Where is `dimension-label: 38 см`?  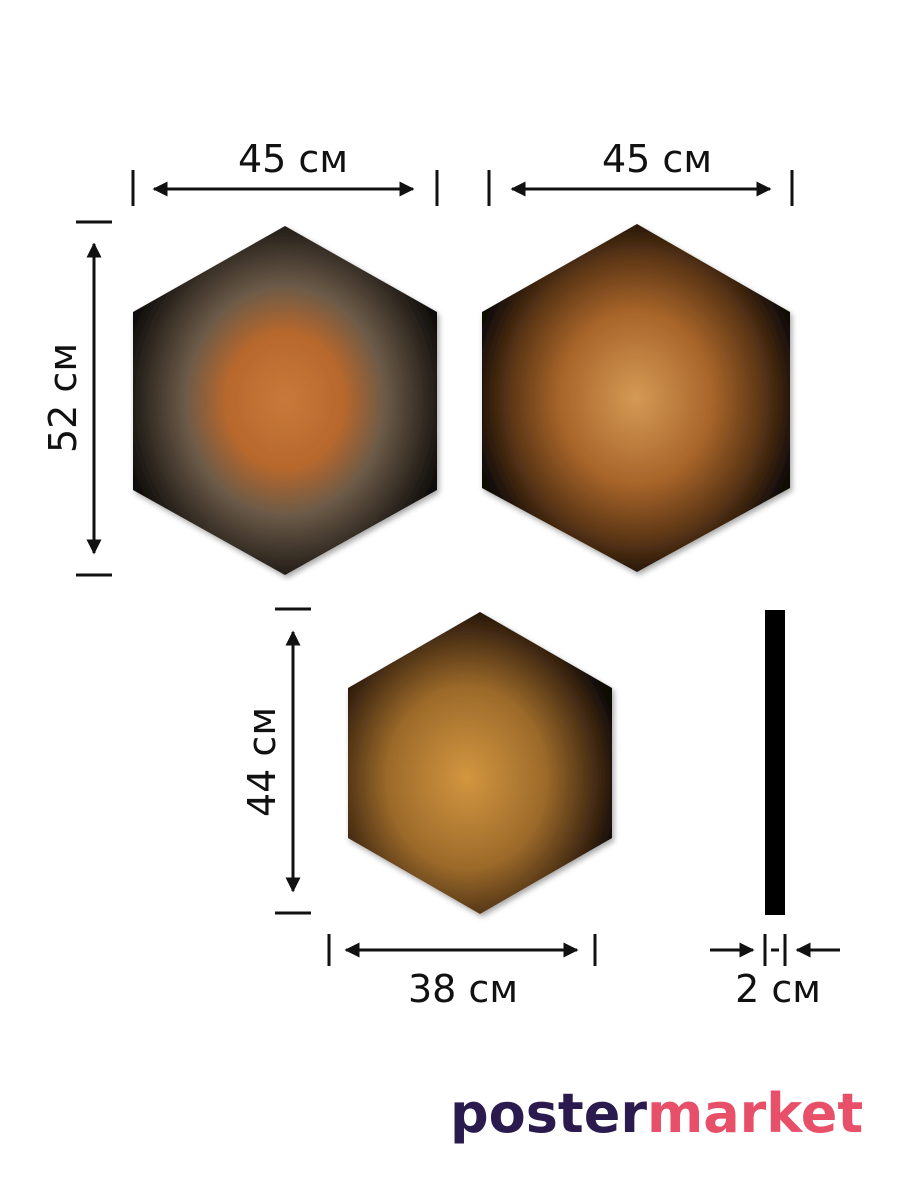
dimension-label: 38 см is located at coordinates (463, 989).